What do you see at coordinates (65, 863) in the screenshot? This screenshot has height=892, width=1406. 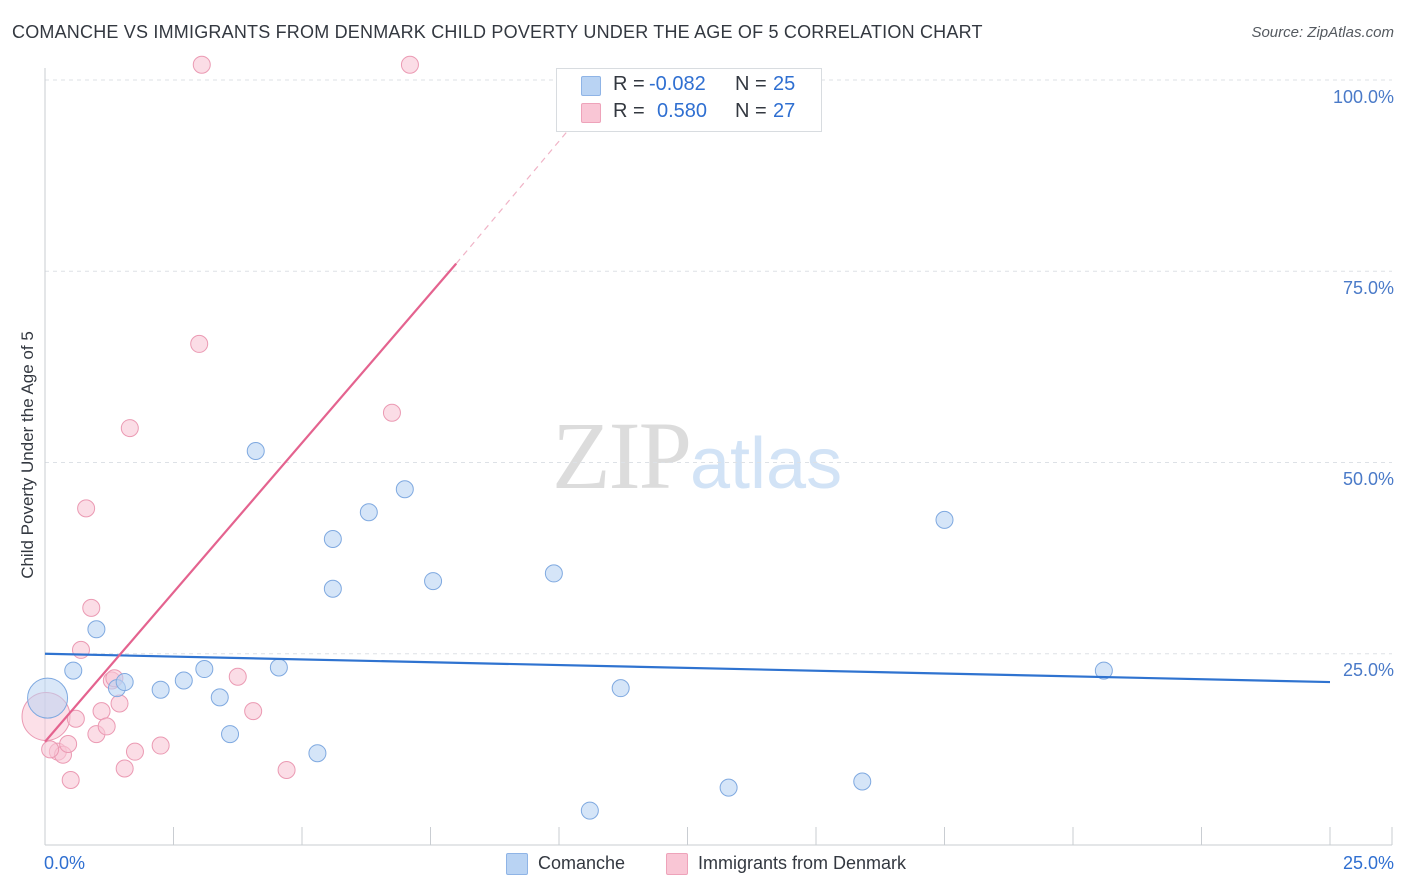 I see `x-tick-label-0: 0.0%` at bounding box center [65, 863].